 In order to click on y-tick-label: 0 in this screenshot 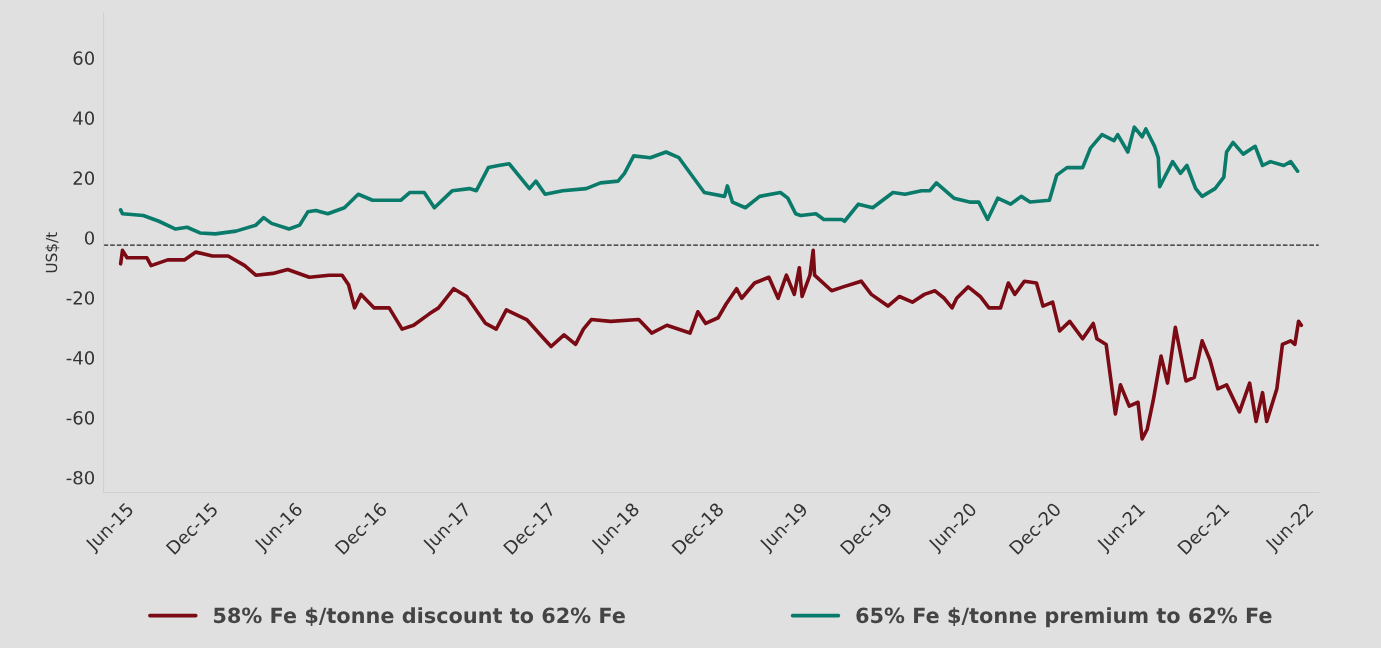, I will do `click(89, 238)`.